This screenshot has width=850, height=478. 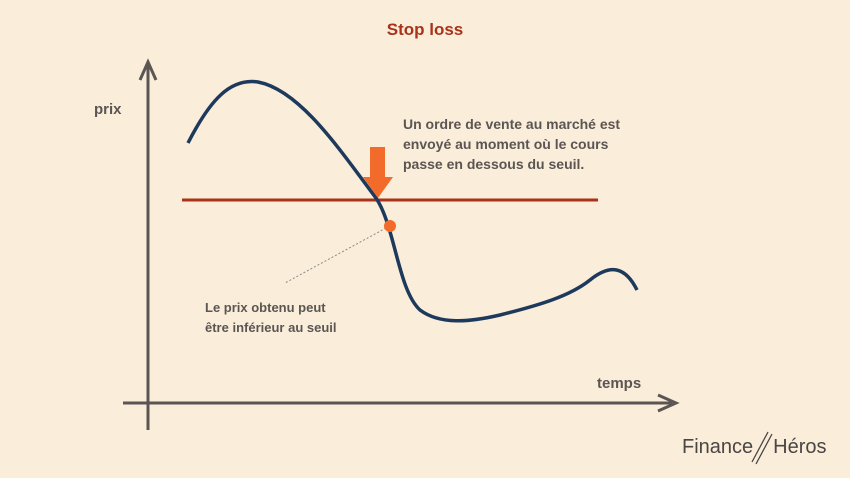 I want to click on execution-point, so click(x=390, y=226).